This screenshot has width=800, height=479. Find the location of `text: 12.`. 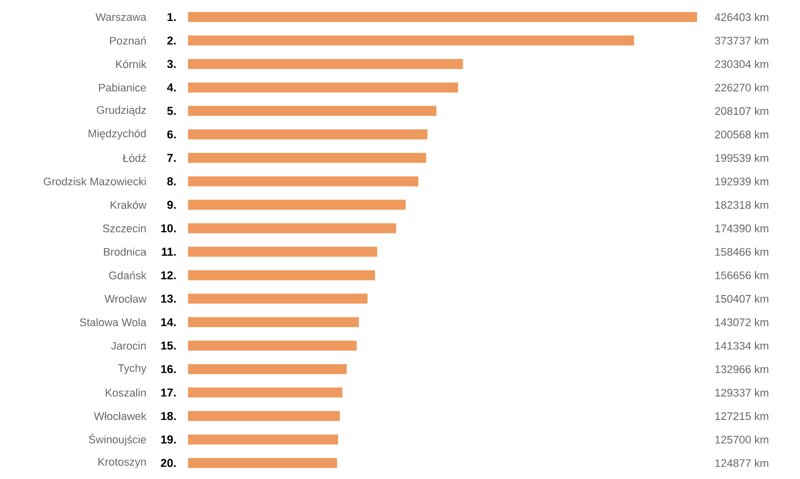

text: 12. is located at coordinates (168, 275).